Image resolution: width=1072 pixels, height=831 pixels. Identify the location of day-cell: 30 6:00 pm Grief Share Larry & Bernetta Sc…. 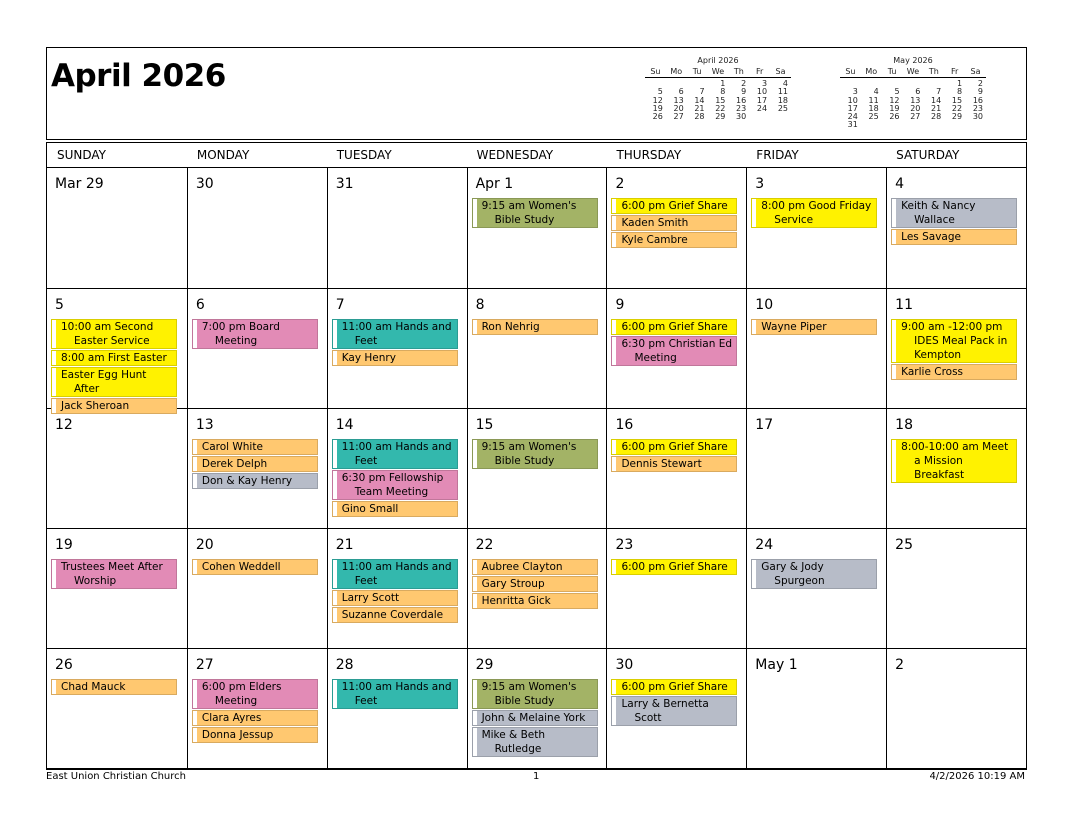
(676, 708).